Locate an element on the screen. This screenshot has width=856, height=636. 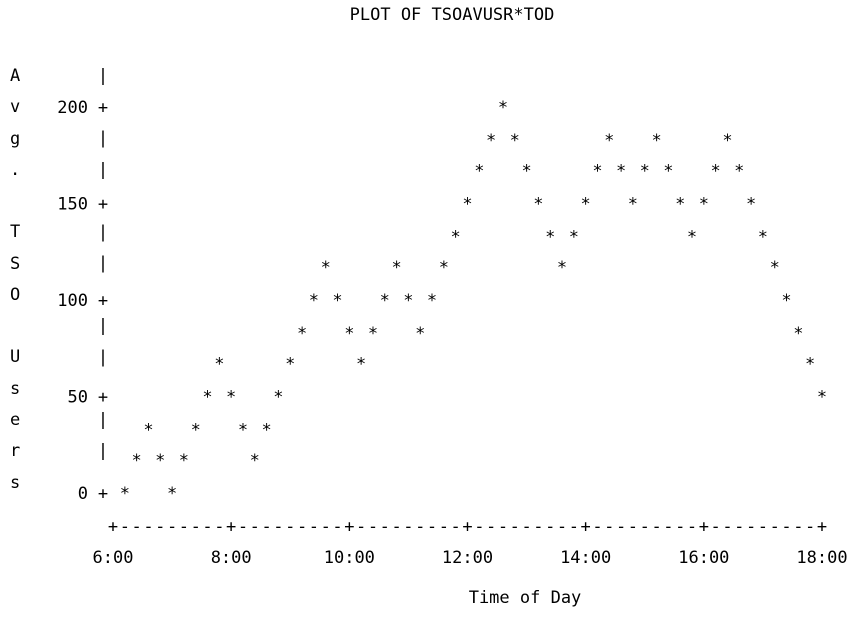
x-tick-label: 12:00 is located at coordinates (467, 558).